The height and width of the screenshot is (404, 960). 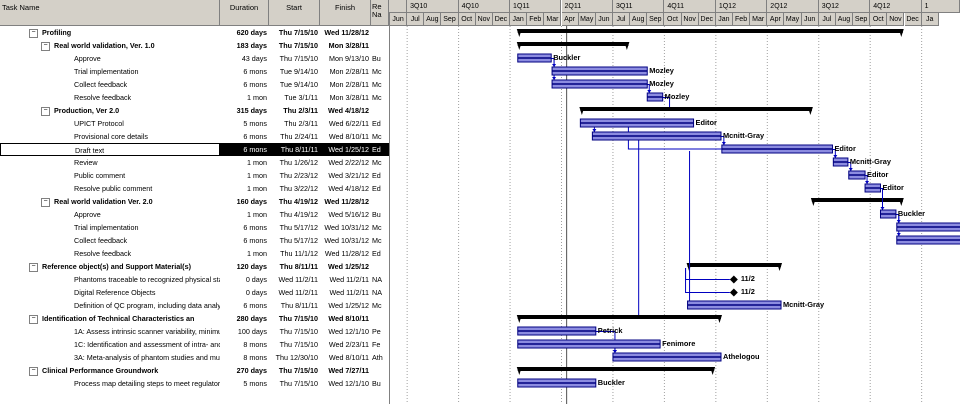 I want to click on start-cell: Thu 1/26/12, so click(x=298, y=162).